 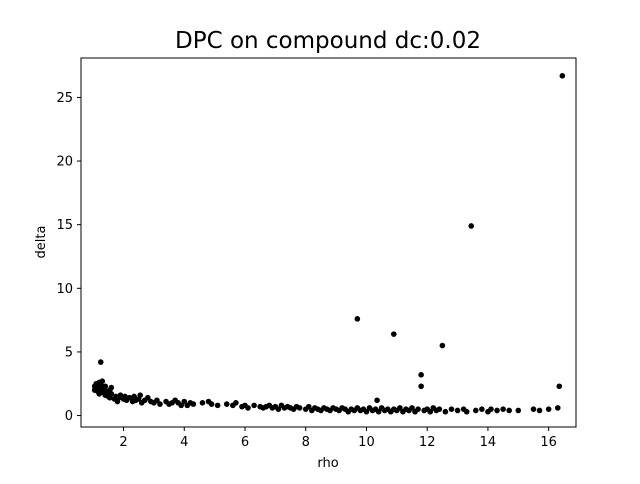 I want to click on y-axis-label: delta, so click(x=41, y=242).